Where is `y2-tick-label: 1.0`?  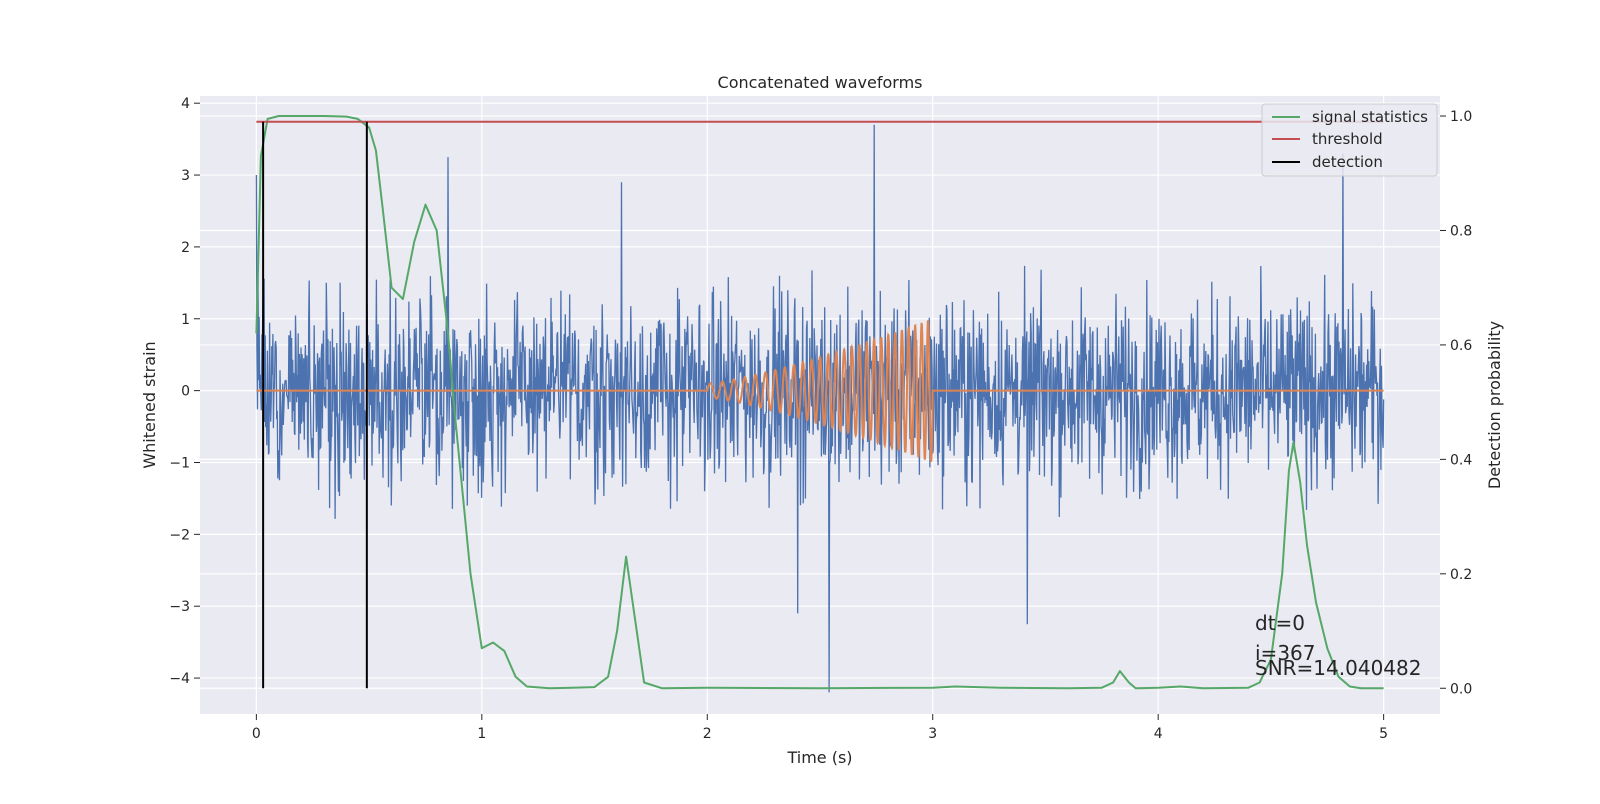 y2-tick-label: 1.0 is located at coordinates (1461, 117).